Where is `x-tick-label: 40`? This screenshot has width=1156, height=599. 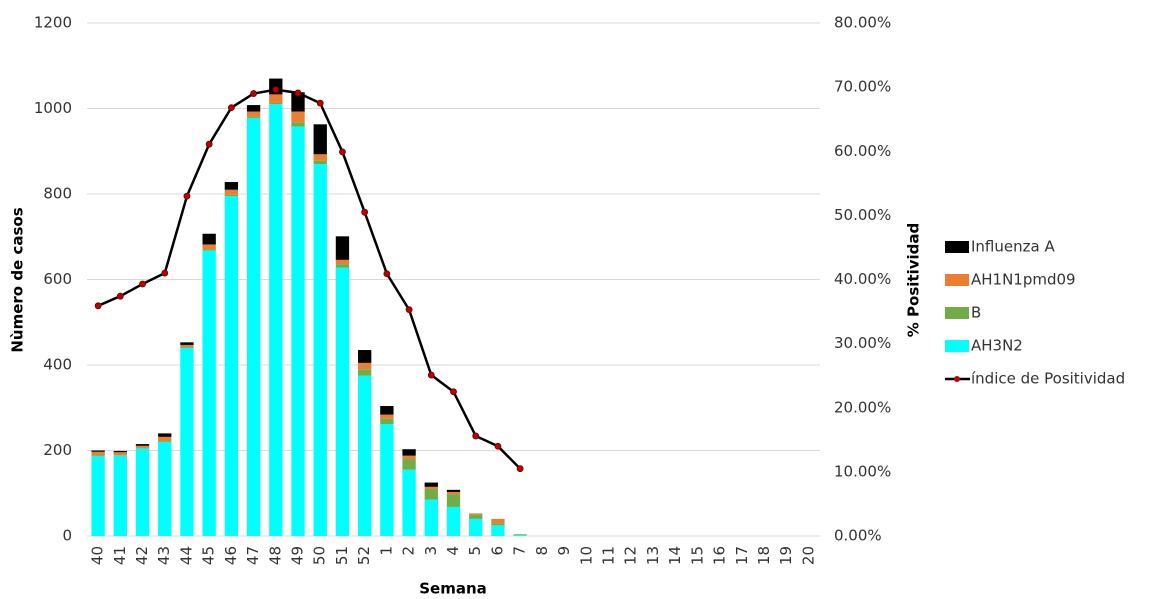 x-tick-label: 40 is located at coordinates (98, 555).